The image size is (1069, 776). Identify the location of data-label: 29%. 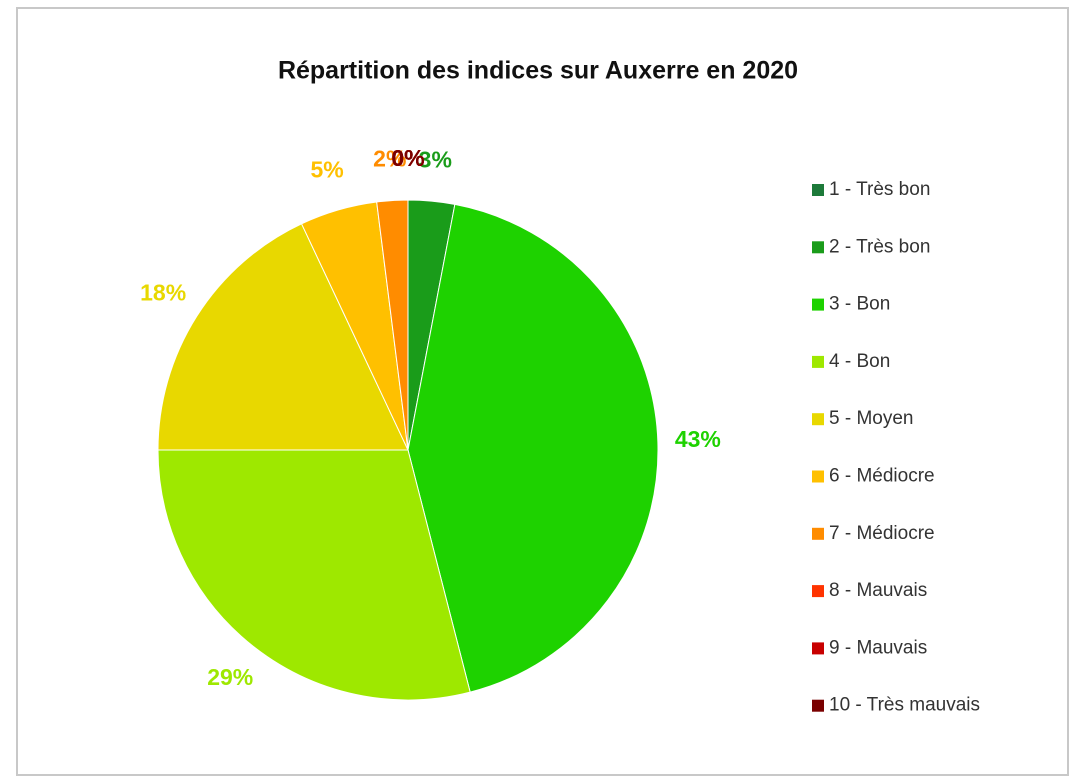
(230, 677).